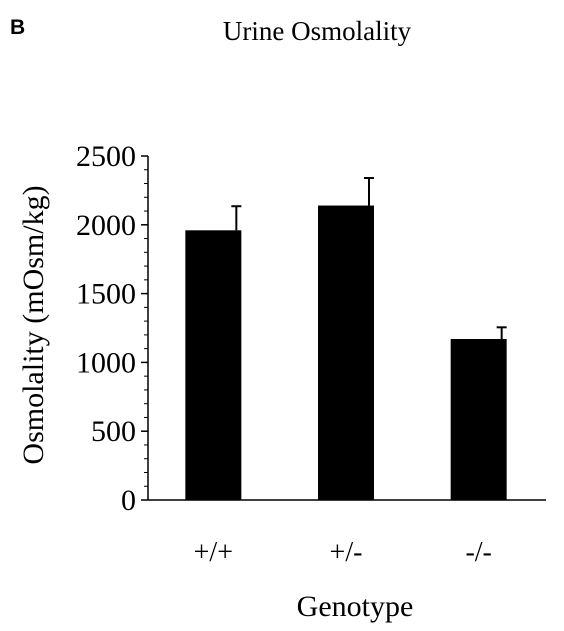 The width and height of the screenshot is (564, 631). What do you see at coordinates (33, 324) in the screenshot?
I see `y-axis-label: Osmolality (mOsm/kg)` at bounding box center [33, 324].